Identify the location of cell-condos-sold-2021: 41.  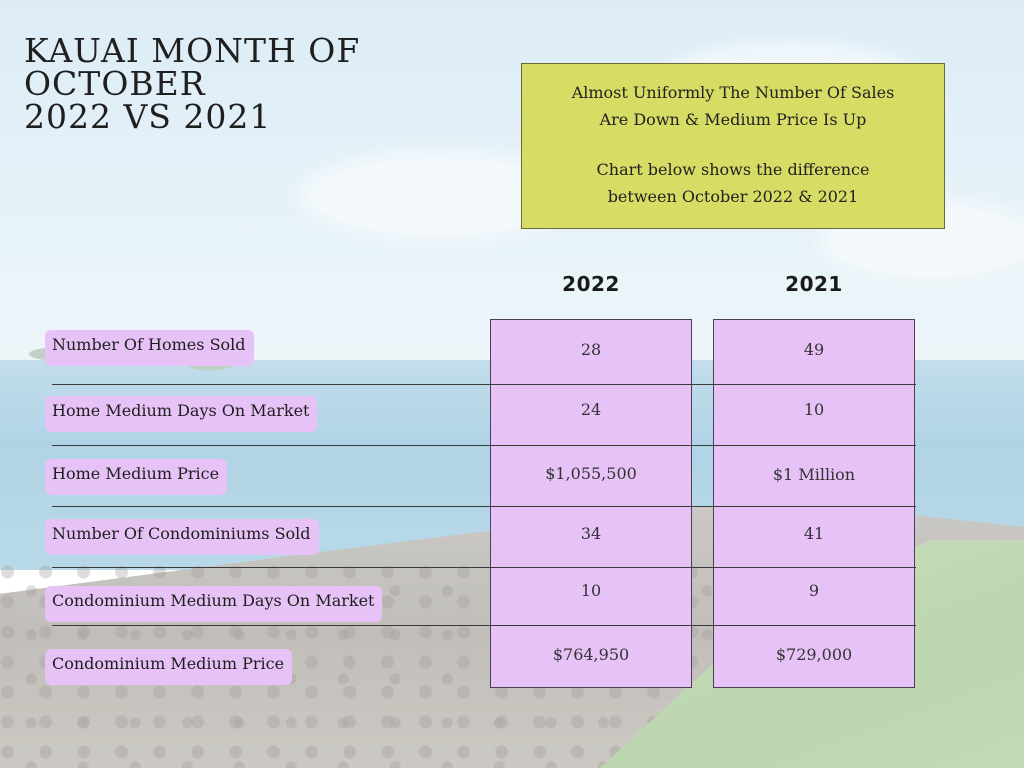
(814, 533).